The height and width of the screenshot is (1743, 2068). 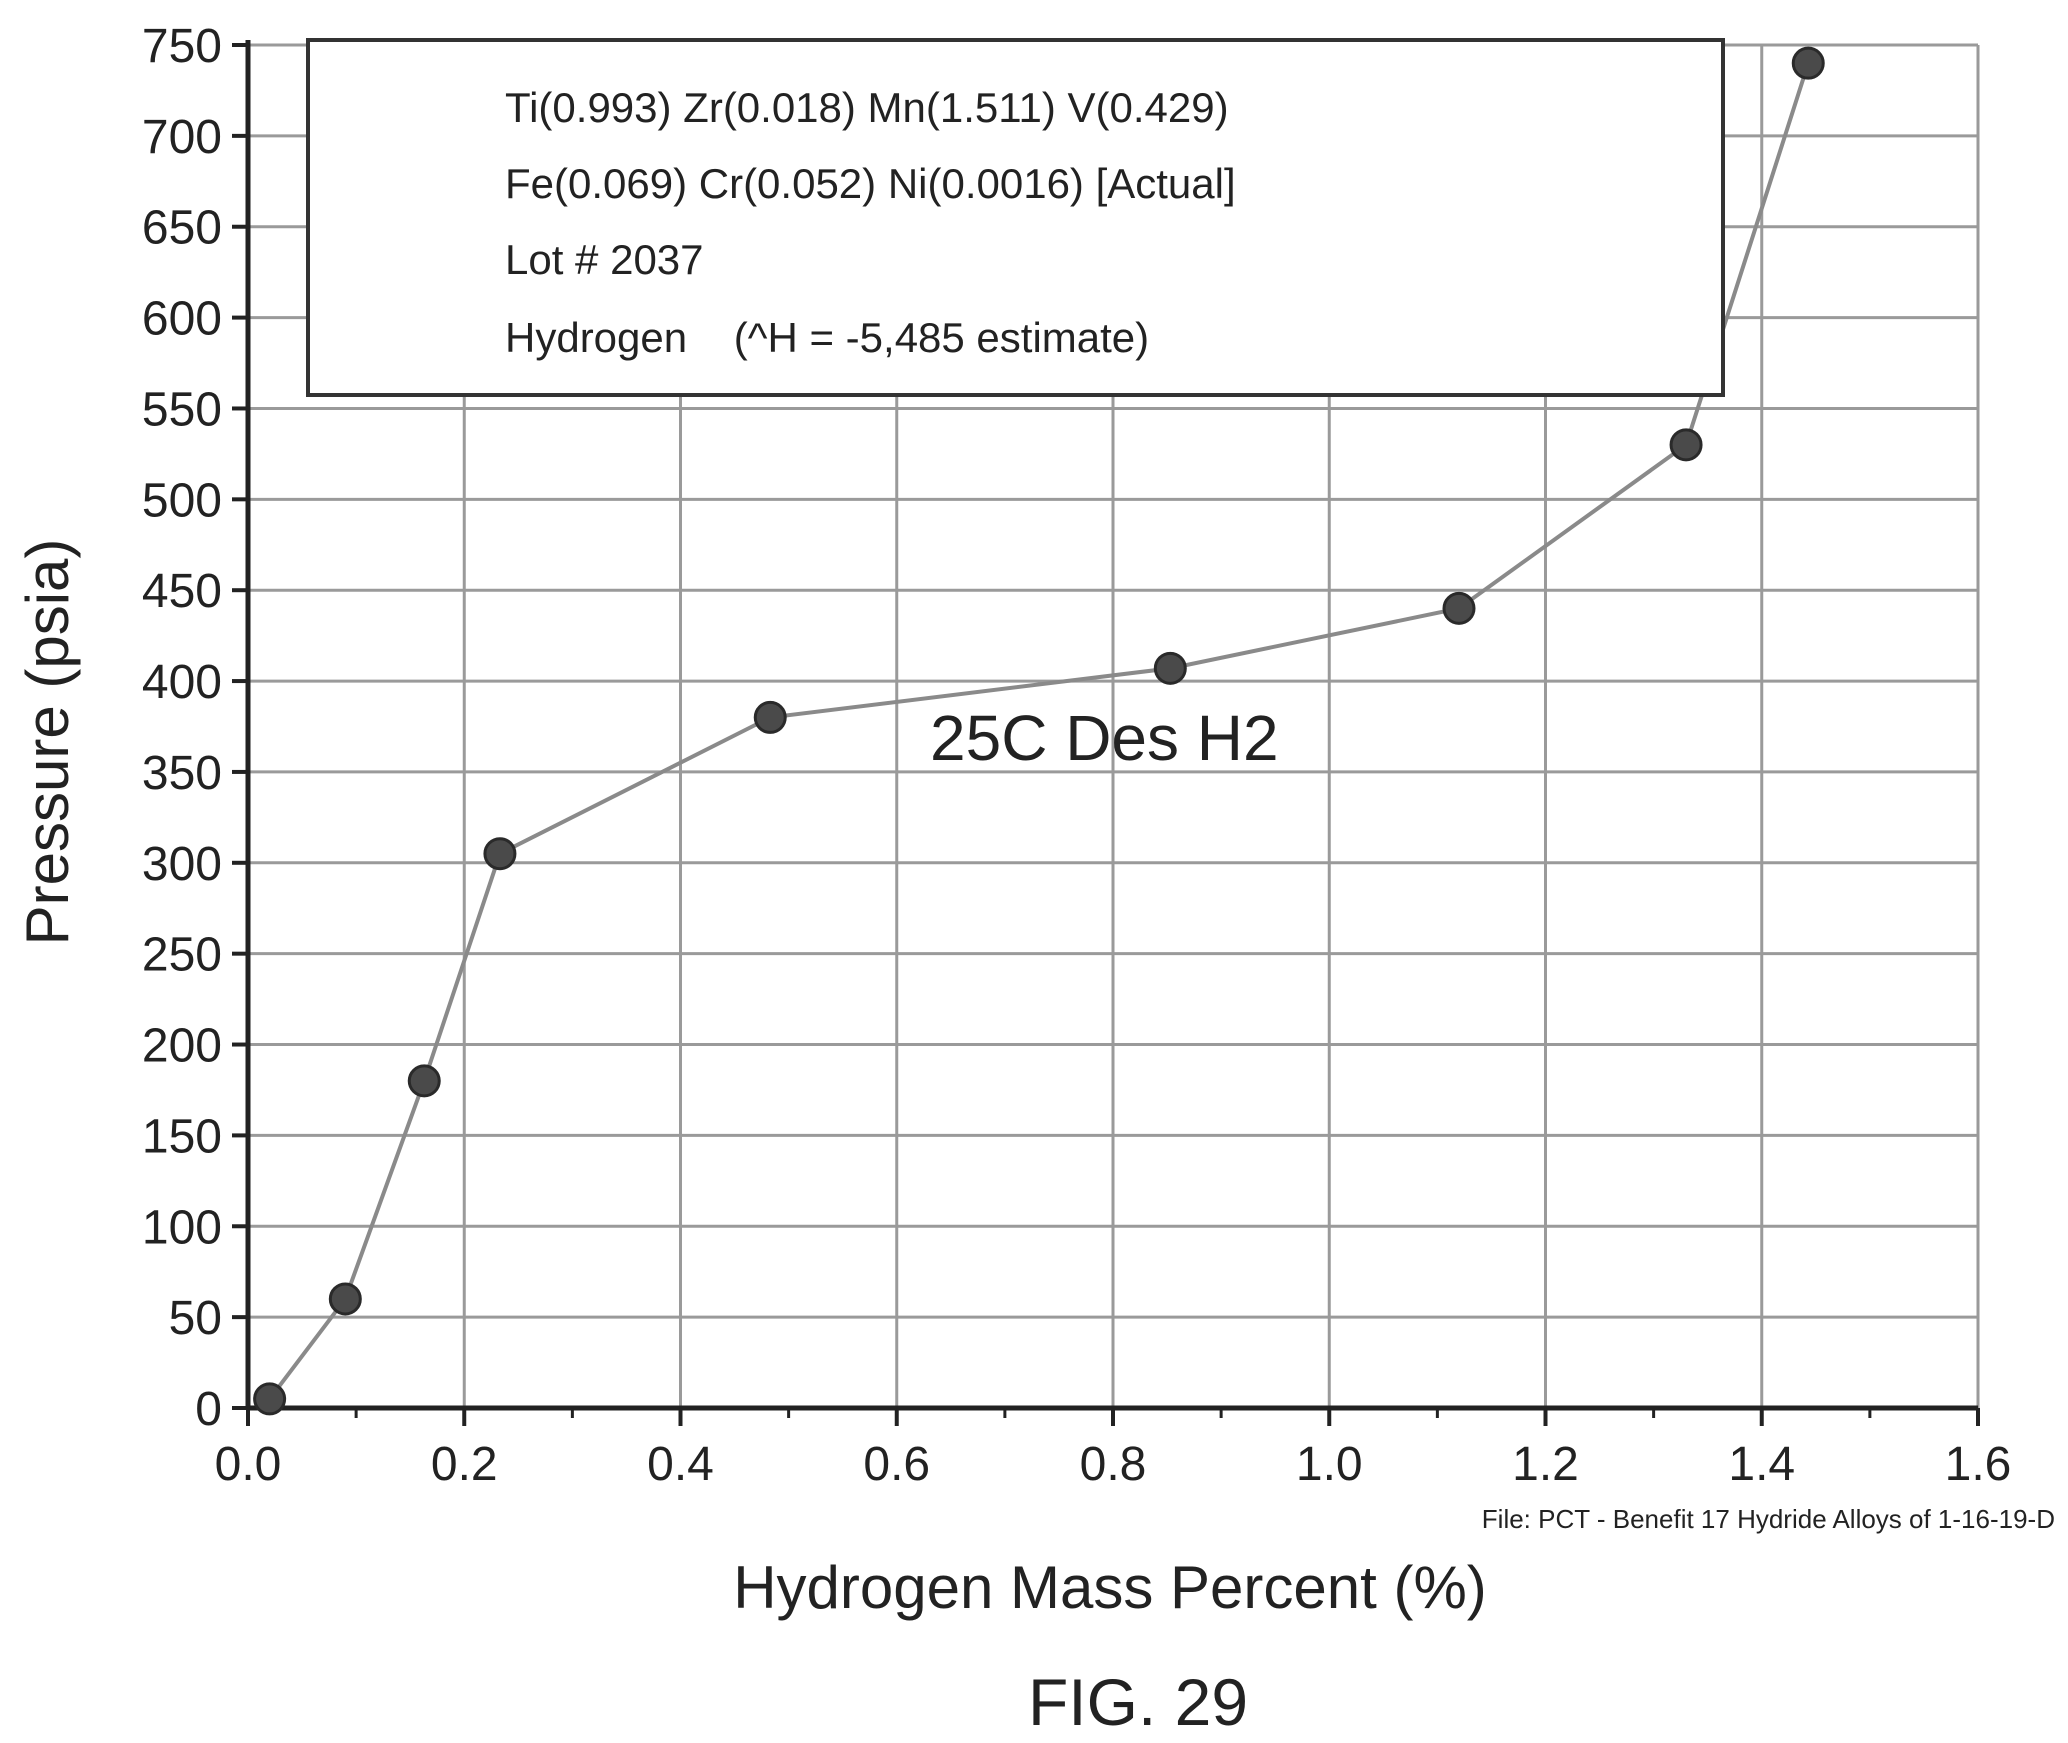 What do you see at coordinates (680, 1464) in the screenshot?
I see `x-tick-label: 0.4` at bounding box center [680, 1464].